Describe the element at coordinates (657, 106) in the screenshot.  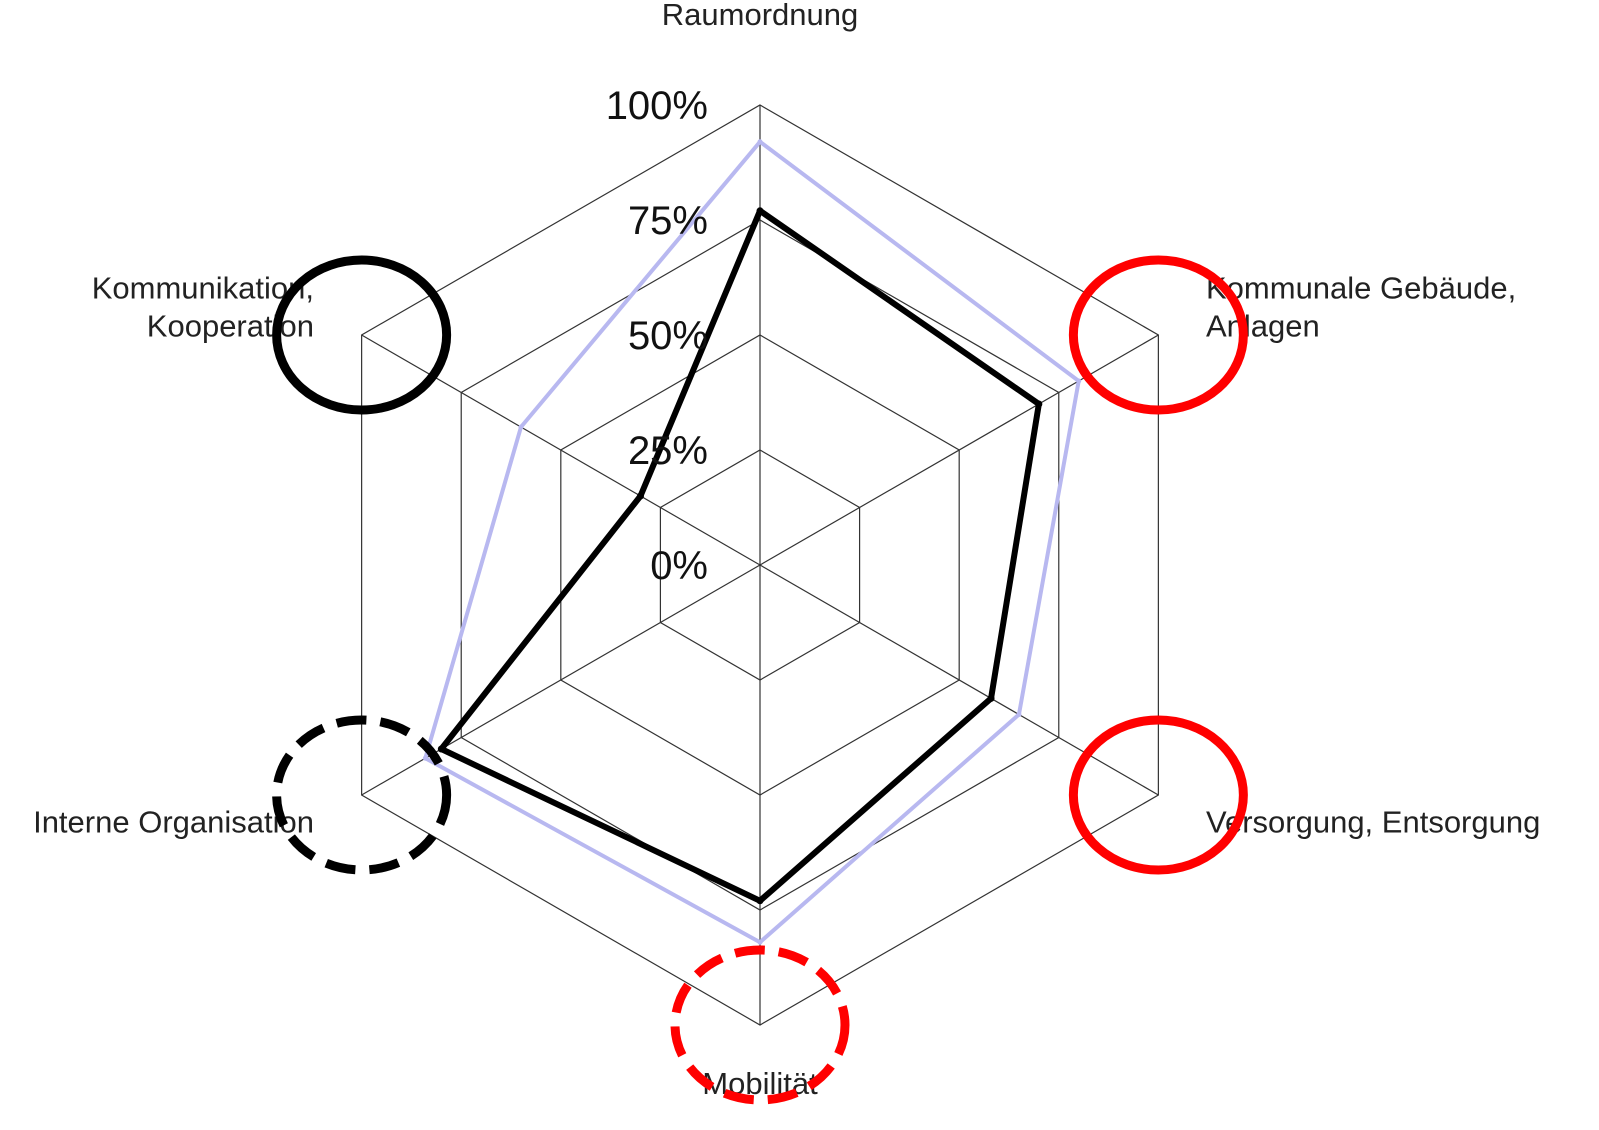
I see `tick-label-4: 100%` at that location.